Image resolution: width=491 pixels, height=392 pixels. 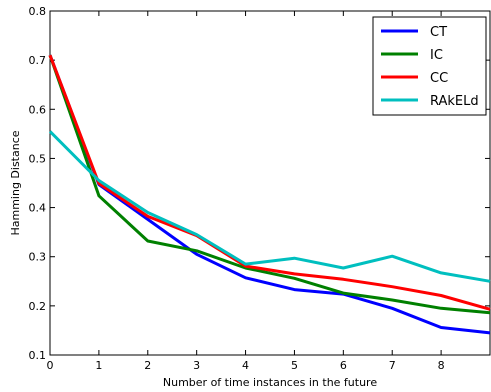 What do you see at coordinates (441, 365) in the screenshot?
I see `x-tick-label: 8` at bounding box center [441, 365].